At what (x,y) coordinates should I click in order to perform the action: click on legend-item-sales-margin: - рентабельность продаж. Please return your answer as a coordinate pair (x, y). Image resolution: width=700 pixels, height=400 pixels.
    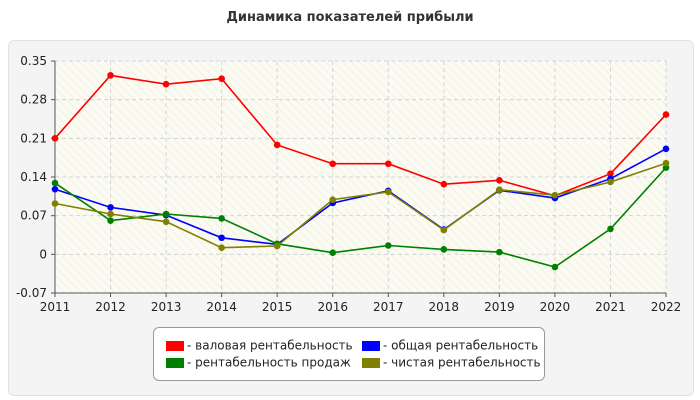
    Looking at the image, I should click on (258, 362).